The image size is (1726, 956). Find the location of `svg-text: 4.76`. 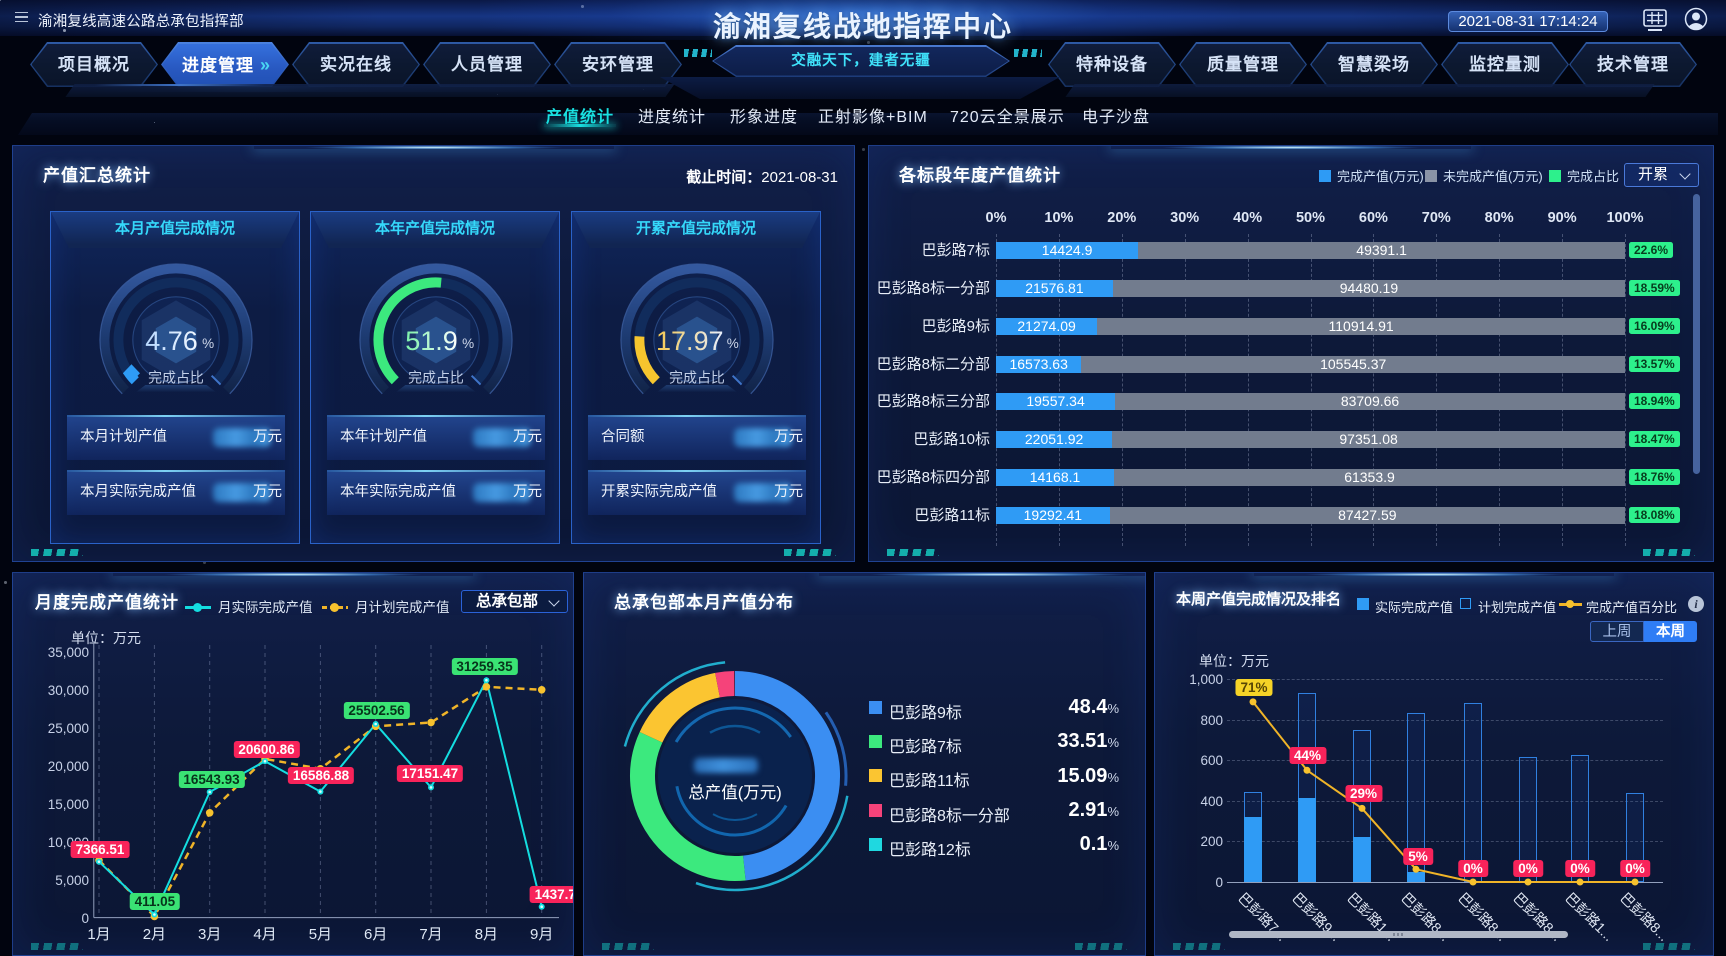

svg-text: 4.76 is located at coordinates (171, 341).